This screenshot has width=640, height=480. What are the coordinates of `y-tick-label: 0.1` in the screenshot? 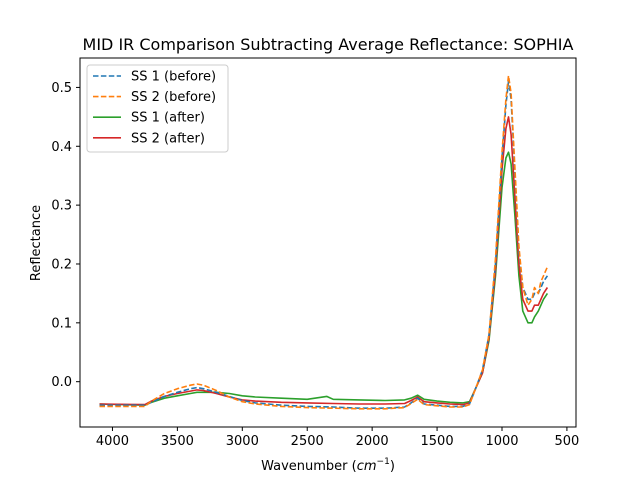 It's located at (61, 323).